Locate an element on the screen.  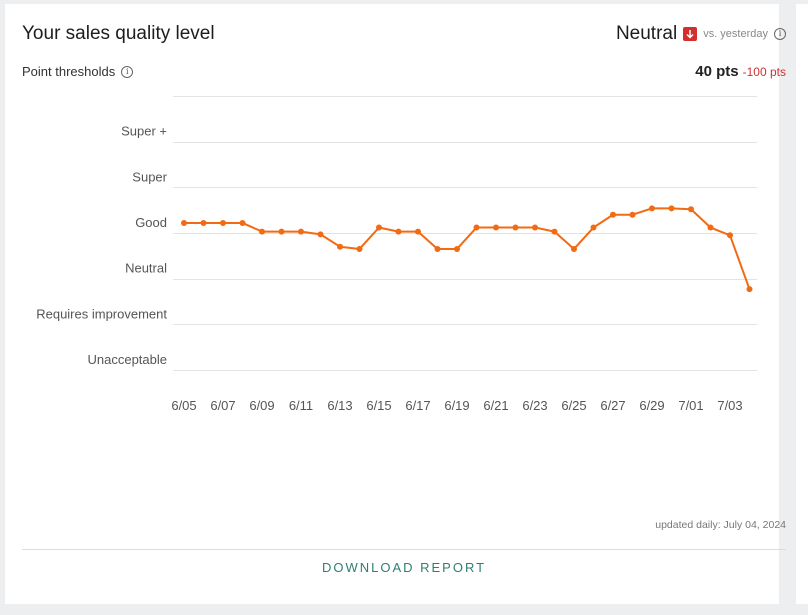
x-tick-label: 6/27 is located at coordinates (612, 405).